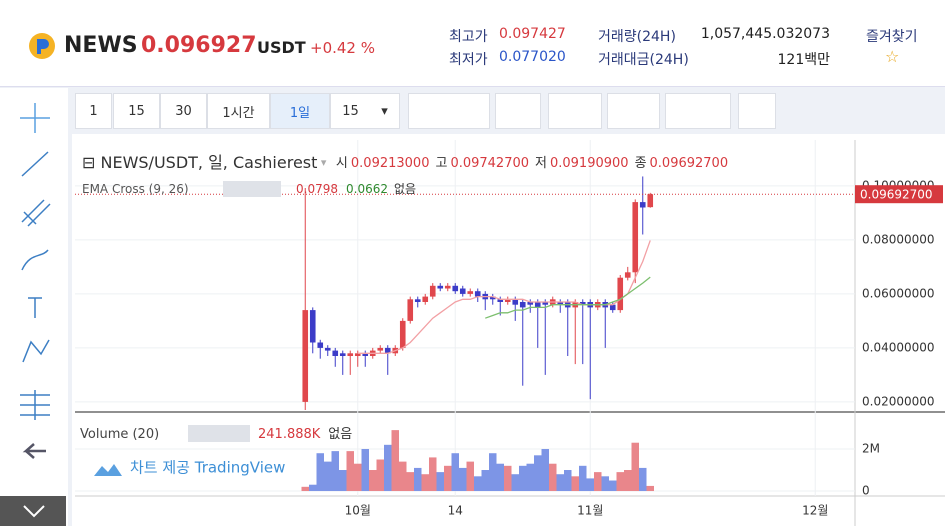 This screenshot has width=945, height=526. I want to click on volume-legend: Volume (20), so click(119, 434).